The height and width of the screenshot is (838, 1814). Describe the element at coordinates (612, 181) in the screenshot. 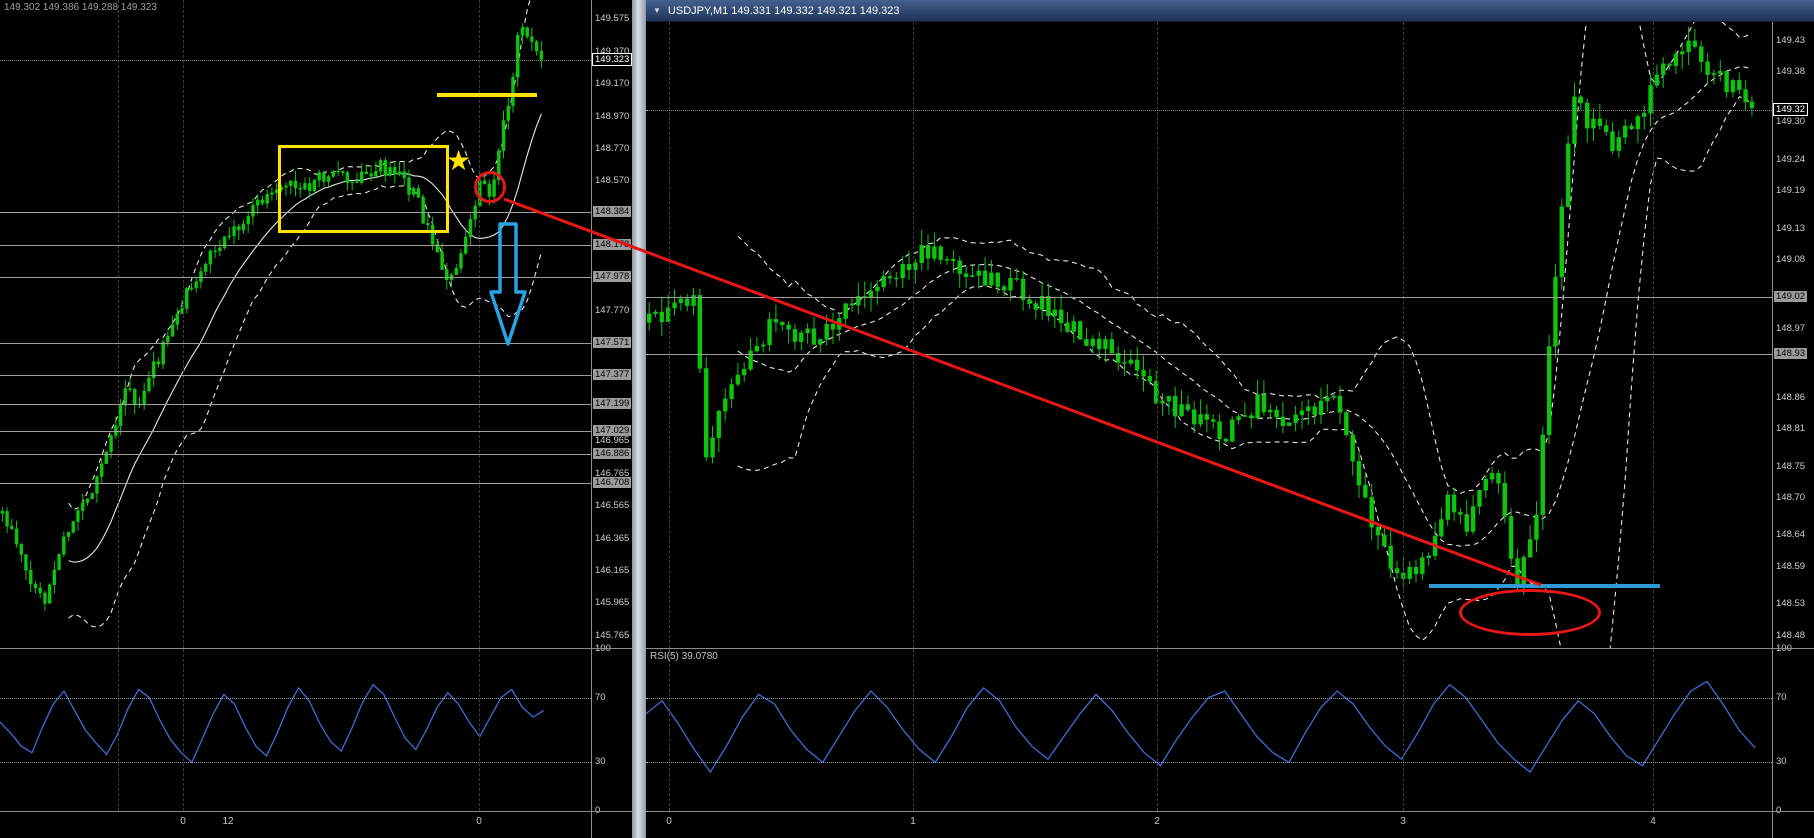

I see `price-tick-label: 148.570` at that location.